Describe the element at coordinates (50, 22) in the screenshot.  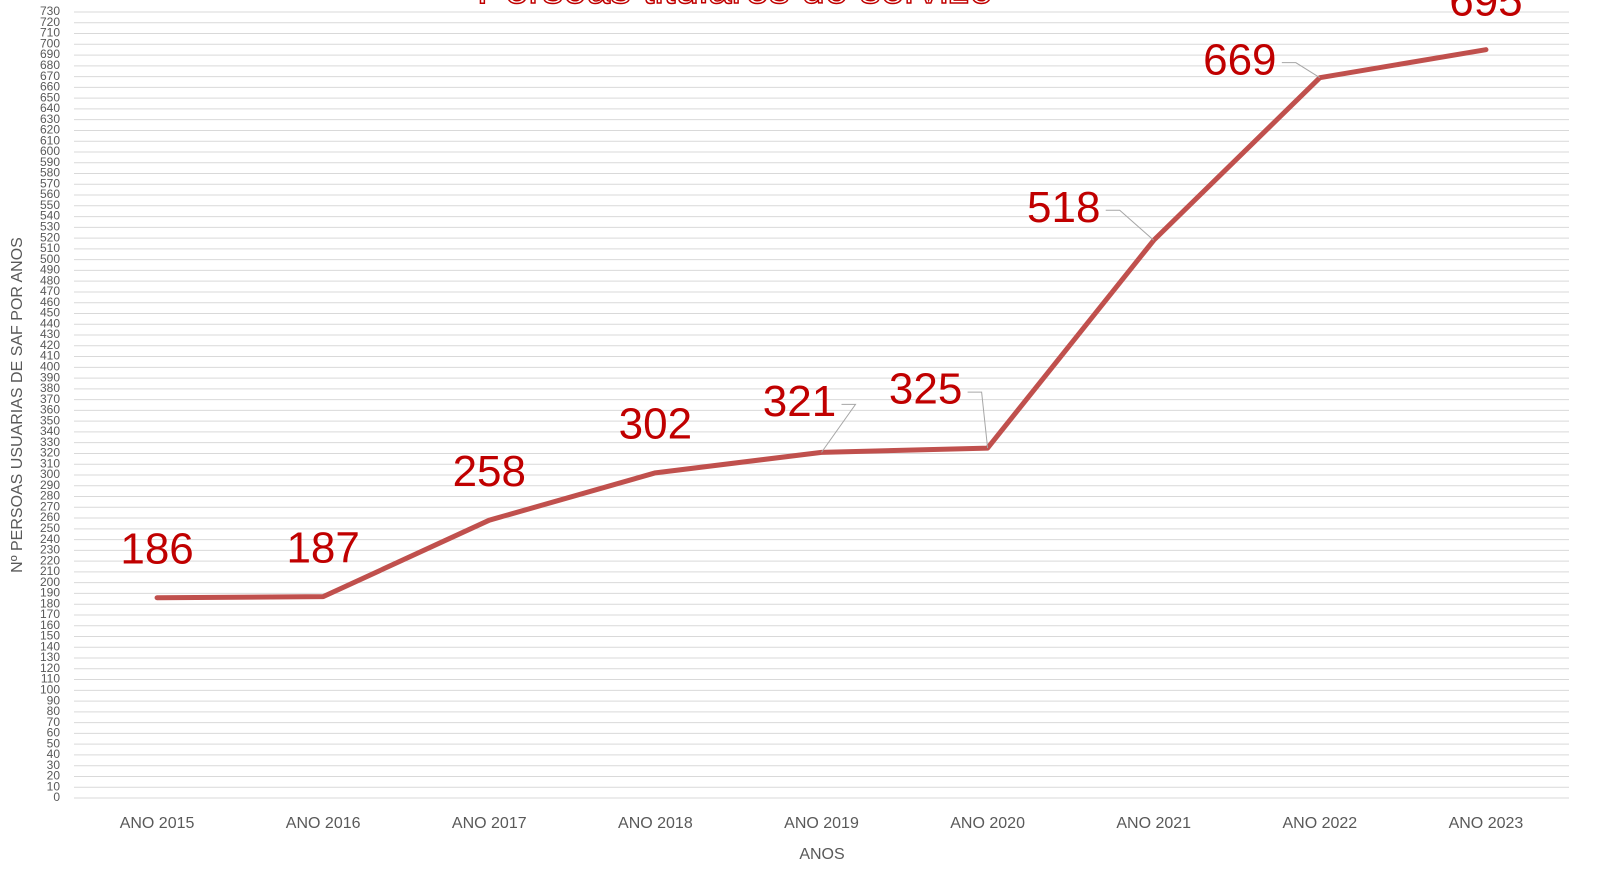
I see `y-tick-label: 720` at that location.